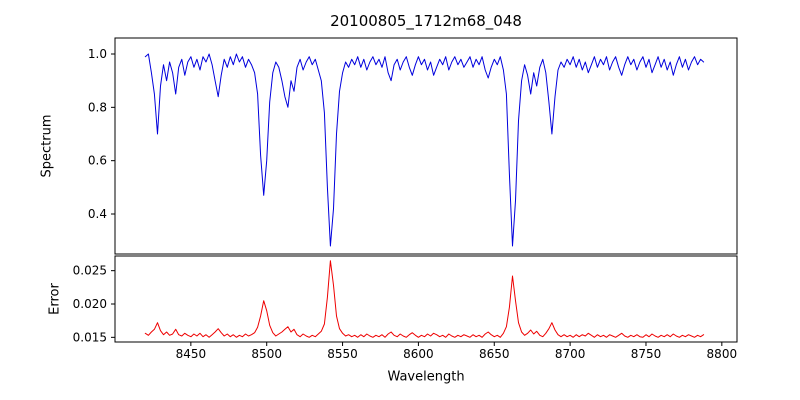 The width and height of the screenshot is (800, 400). I want to click on y-tick-label: 0.4, so click(97, 214).